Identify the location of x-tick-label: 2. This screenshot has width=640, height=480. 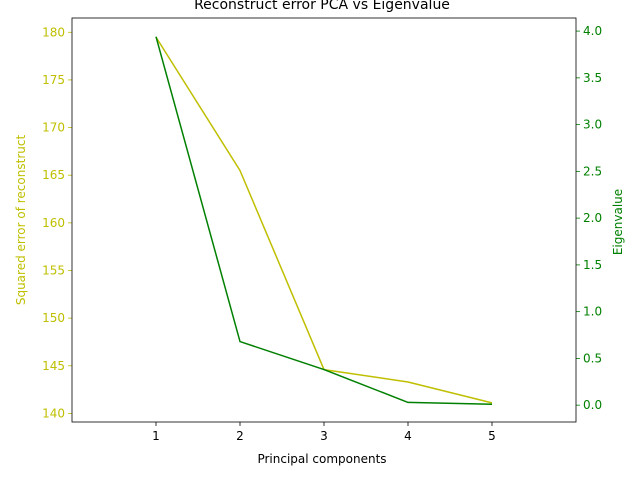
(240, 436).